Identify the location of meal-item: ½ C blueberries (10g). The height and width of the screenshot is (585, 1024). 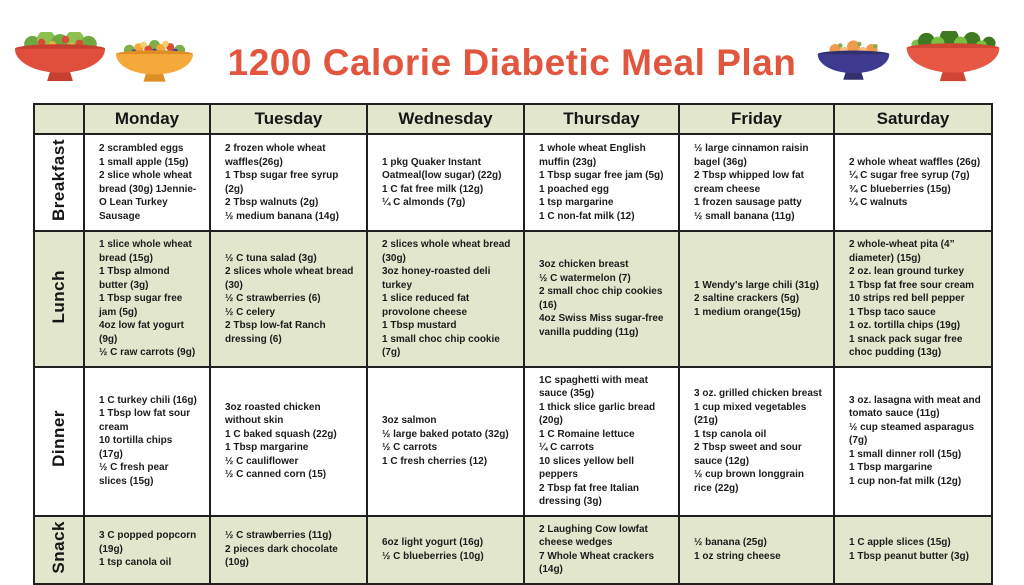
(433, 556).